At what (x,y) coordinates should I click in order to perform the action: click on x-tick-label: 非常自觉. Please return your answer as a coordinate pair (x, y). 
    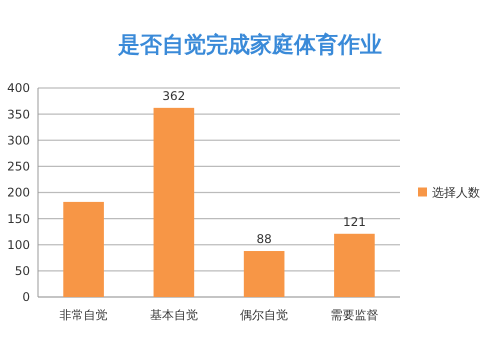
    Looking at the image, I should click on (84, 315).